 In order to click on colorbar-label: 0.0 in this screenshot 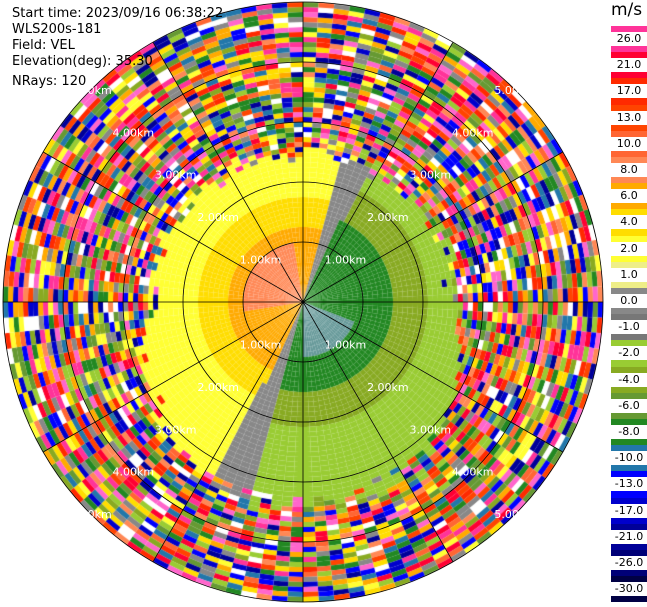, I will do `click(629, 301)`.